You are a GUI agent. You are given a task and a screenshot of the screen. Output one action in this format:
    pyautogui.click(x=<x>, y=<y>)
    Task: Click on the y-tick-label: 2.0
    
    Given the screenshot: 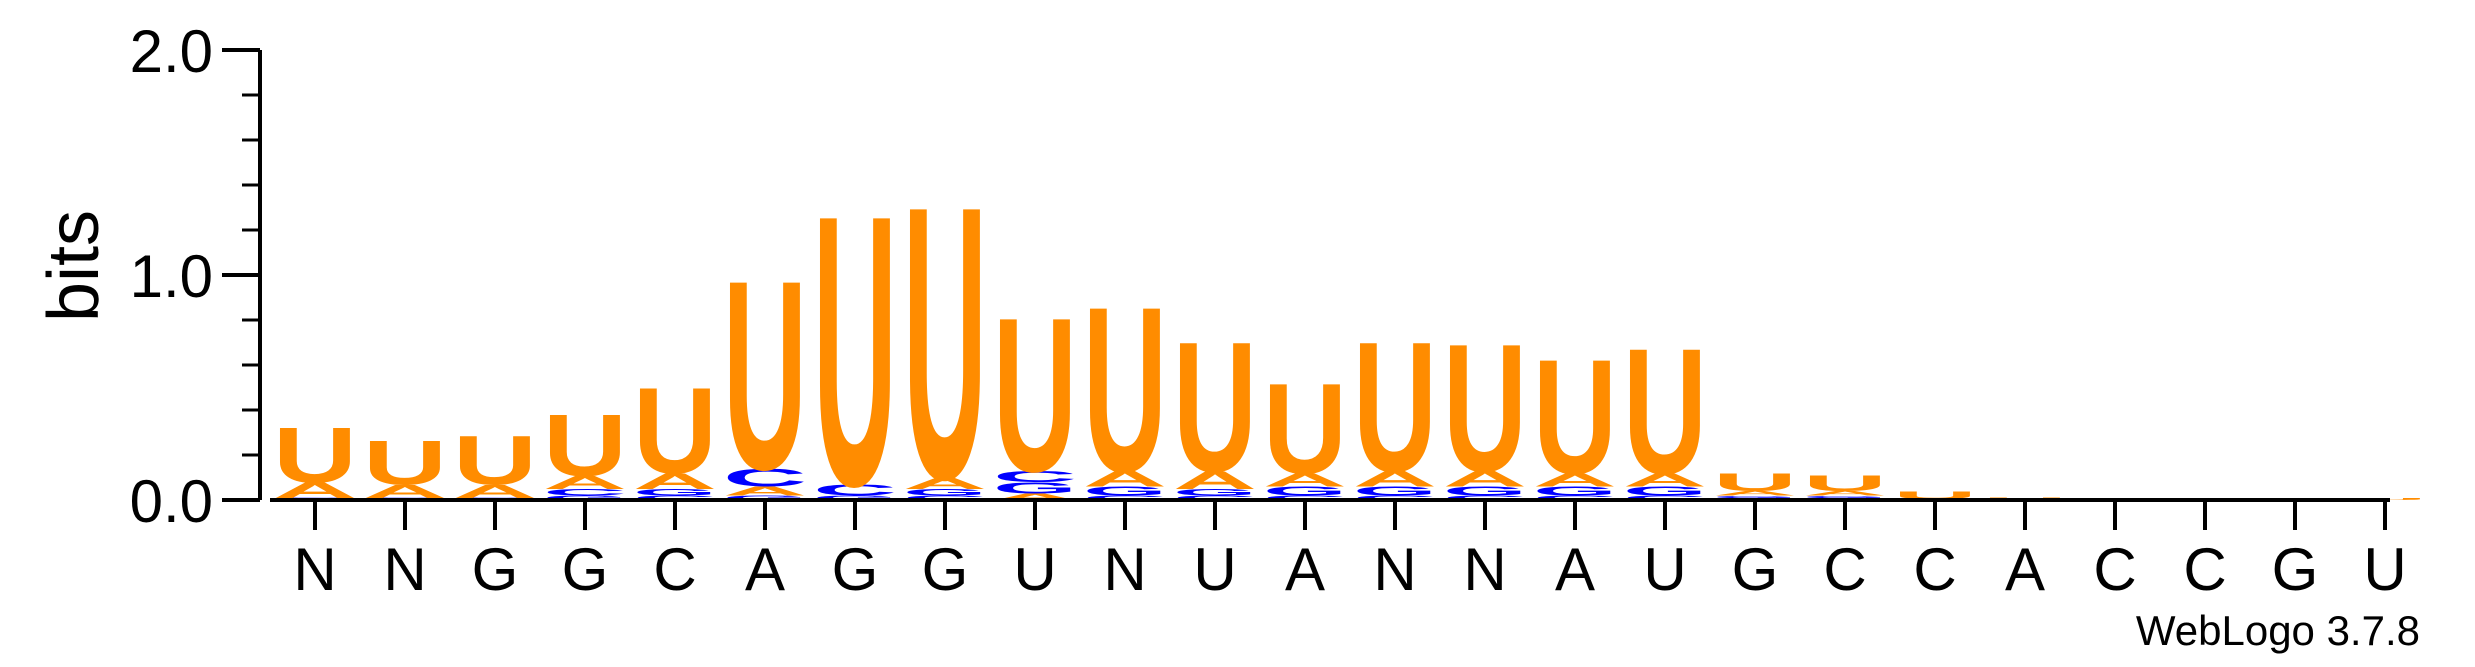 What is the action you would take?
    pyautogui.click(x=171, y=51)
    